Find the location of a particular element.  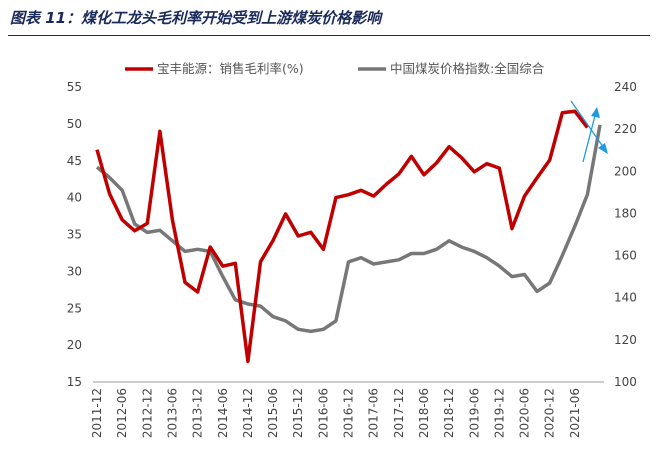

y-left-tick-label: 25 is located at coordinates (74, 308).